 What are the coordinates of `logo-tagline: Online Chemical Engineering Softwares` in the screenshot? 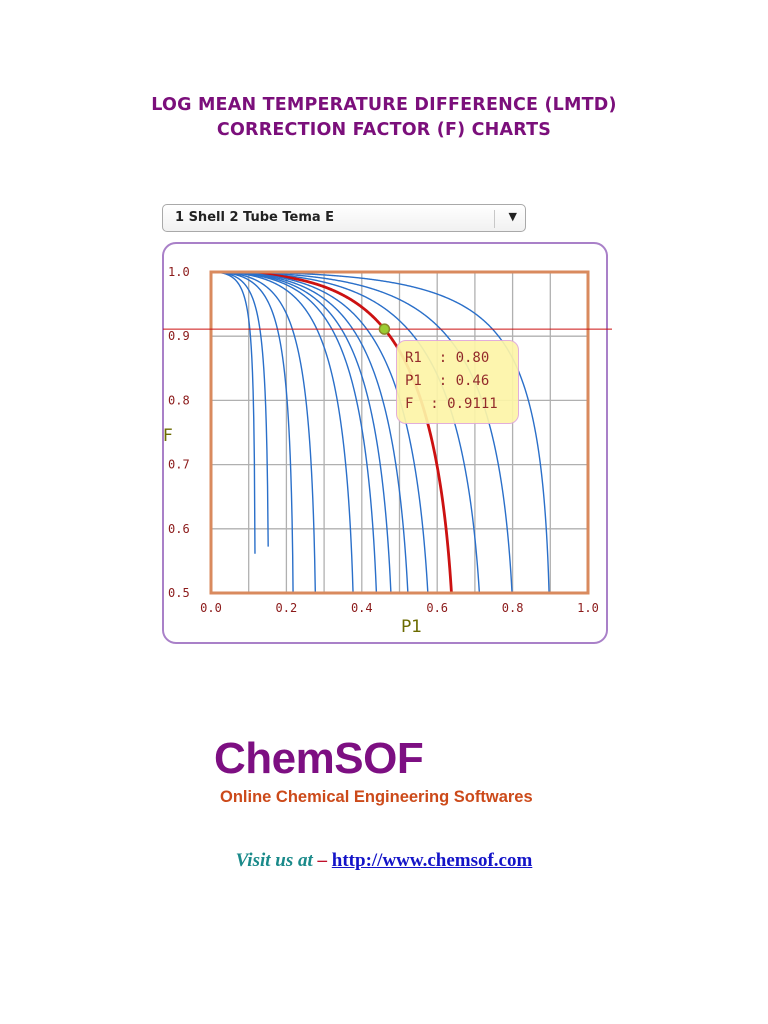 It's located at (376, 797).